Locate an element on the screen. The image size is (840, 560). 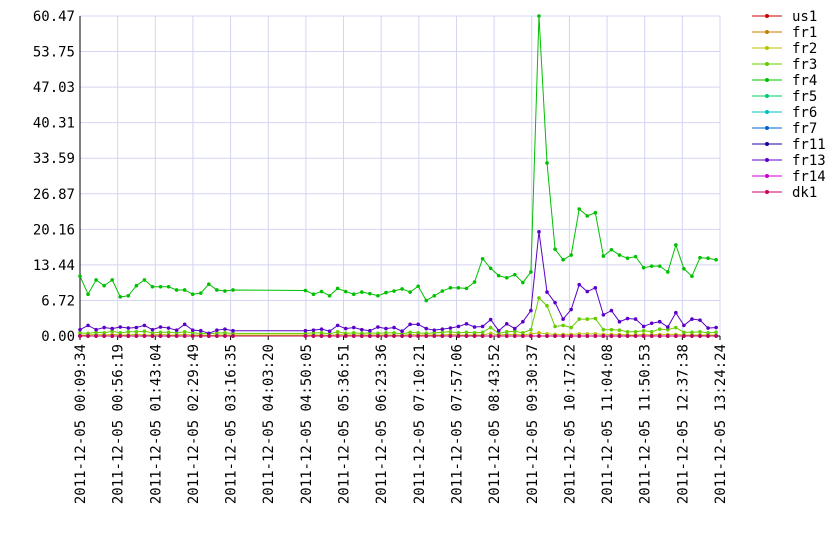
x-tick-label: 2011-12-05 01:43:04 is located at coordinates (156, 424).